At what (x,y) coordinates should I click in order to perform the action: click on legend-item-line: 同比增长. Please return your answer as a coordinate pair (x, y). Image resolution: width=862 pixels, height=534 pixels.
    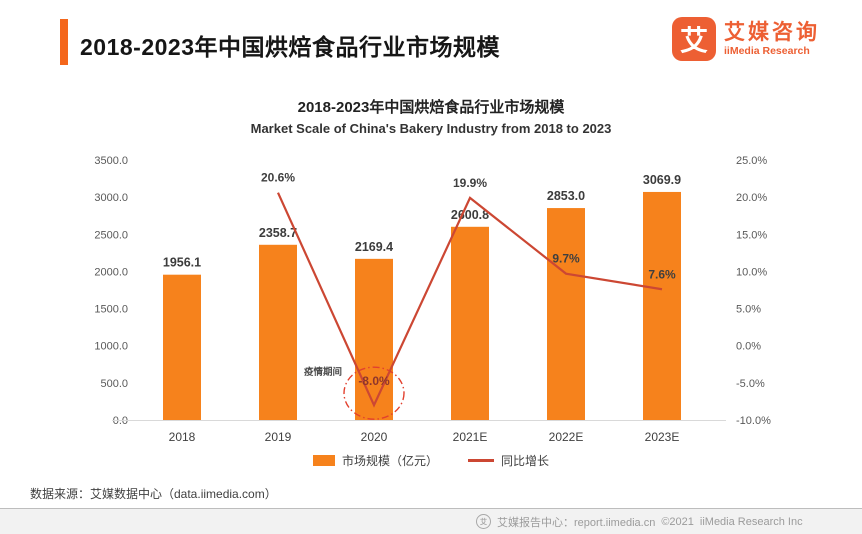
    Looking at the image, I should click on (508, 460).